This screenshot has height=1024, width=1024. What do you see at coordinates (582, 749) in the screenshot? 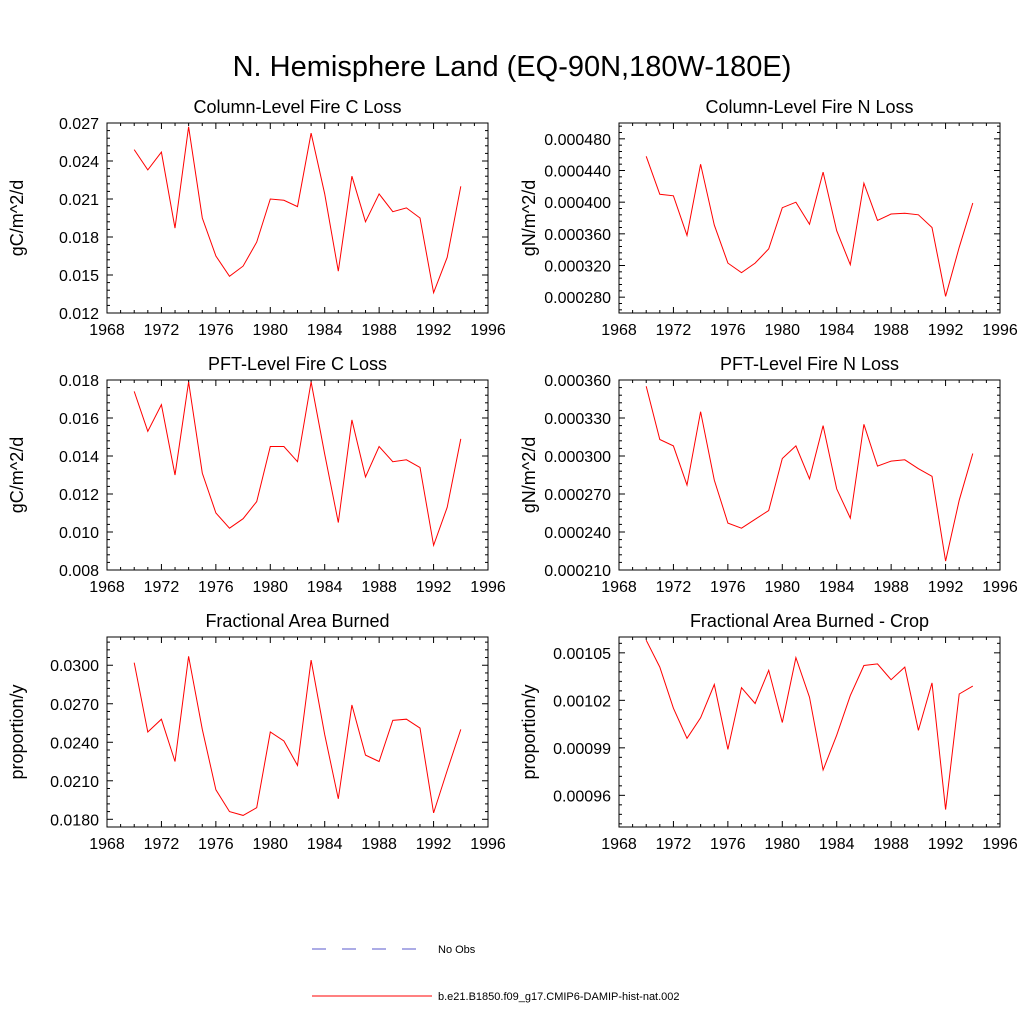
I see `y-tick-label: 0.00099` at bounding box center [582, 749].